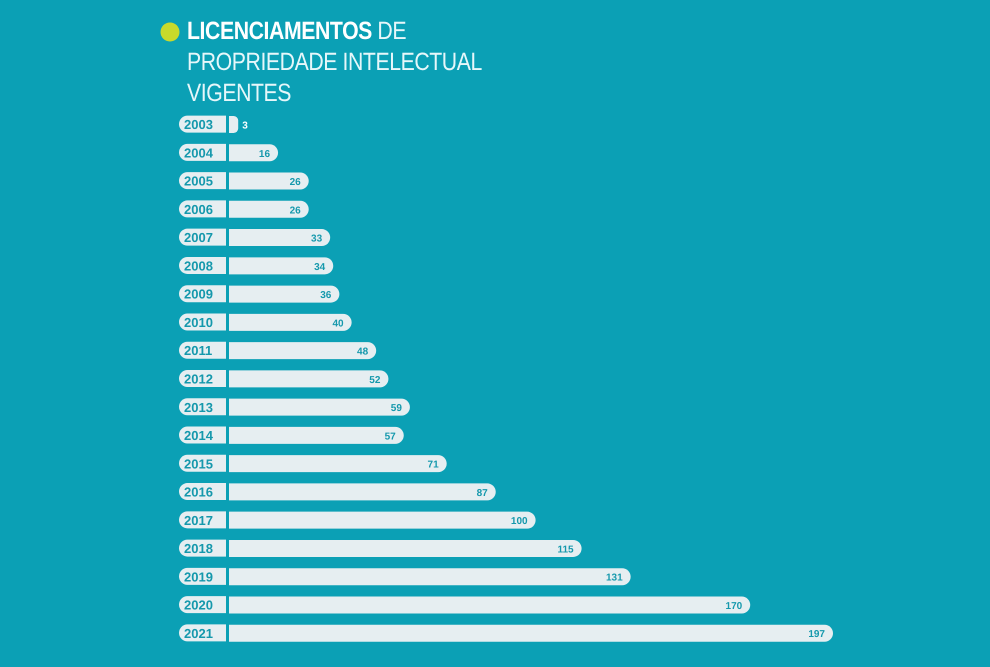 This screenshot has width=990, height=667. I want to click on data-label: 170, so click(734, 606).